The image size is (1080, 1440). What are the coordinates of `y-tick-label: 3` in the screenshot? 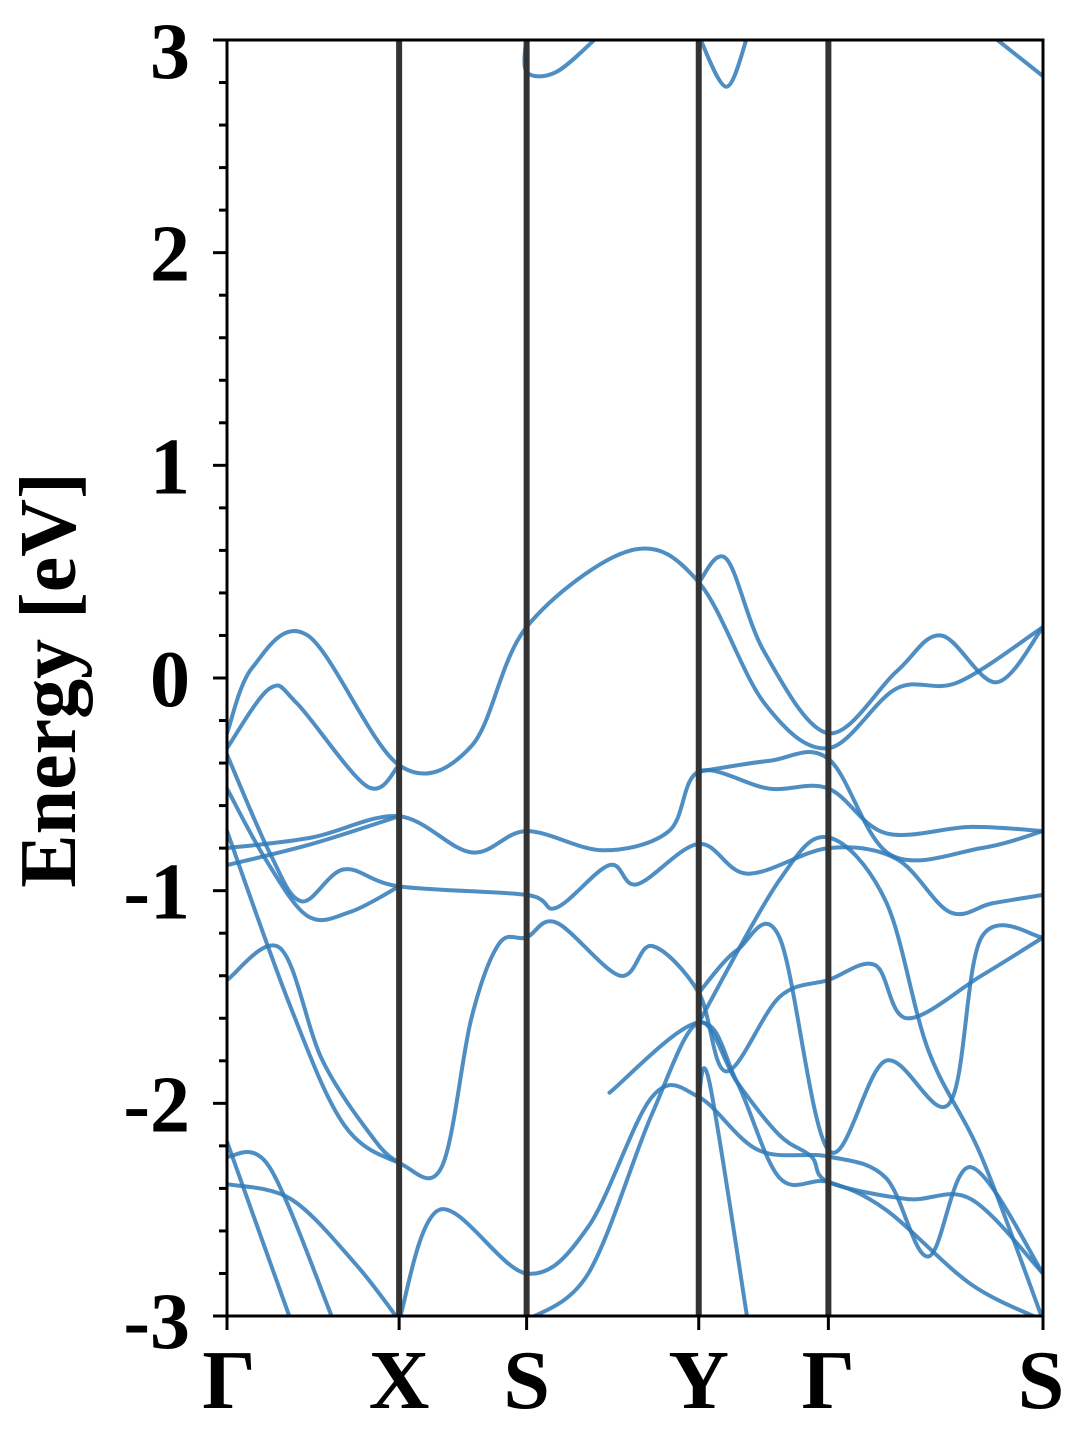 It's located at (170, 52).